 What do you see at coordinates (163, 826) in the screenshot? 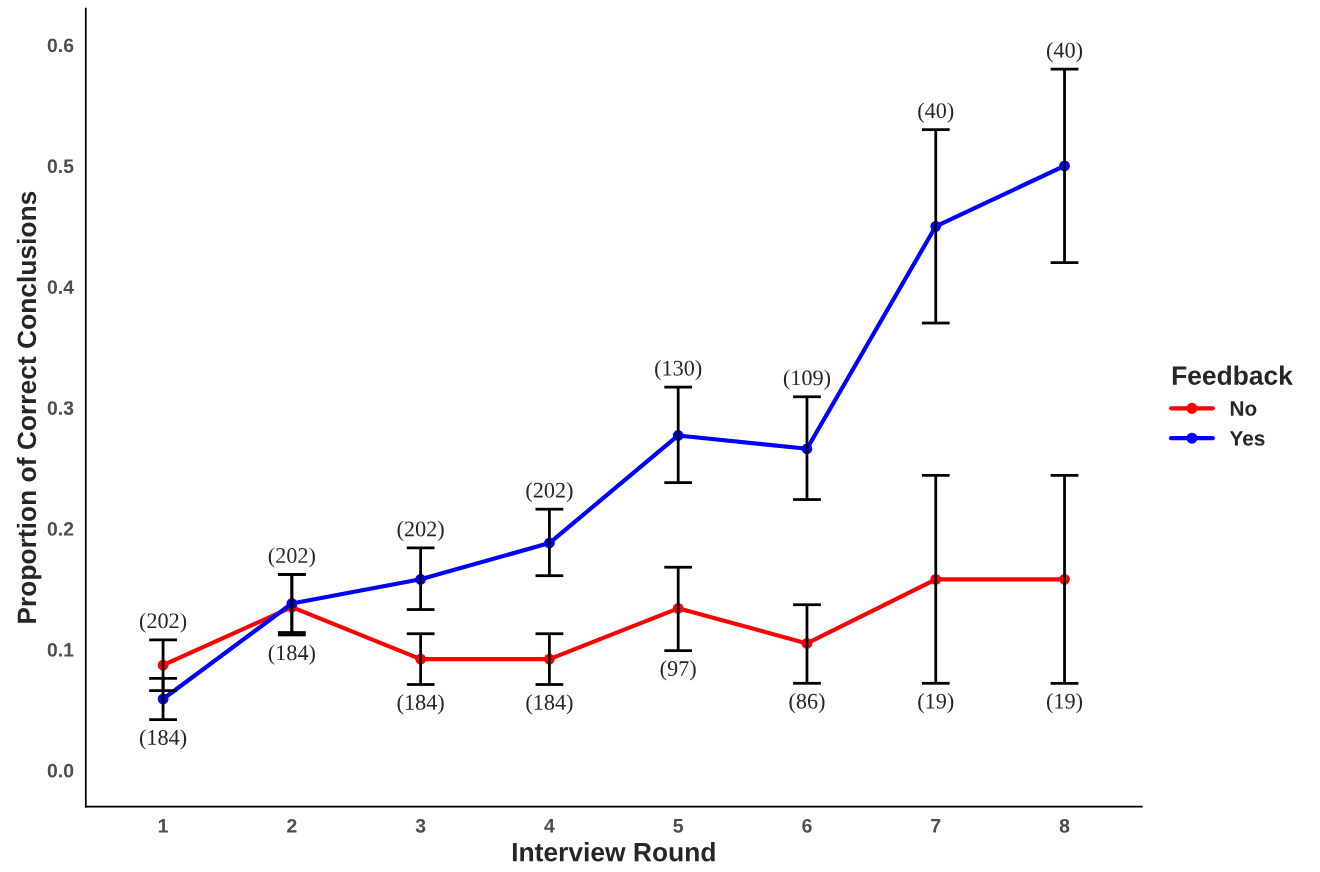
I see `x-tick-label: 1` at bounding box center [163, 826].